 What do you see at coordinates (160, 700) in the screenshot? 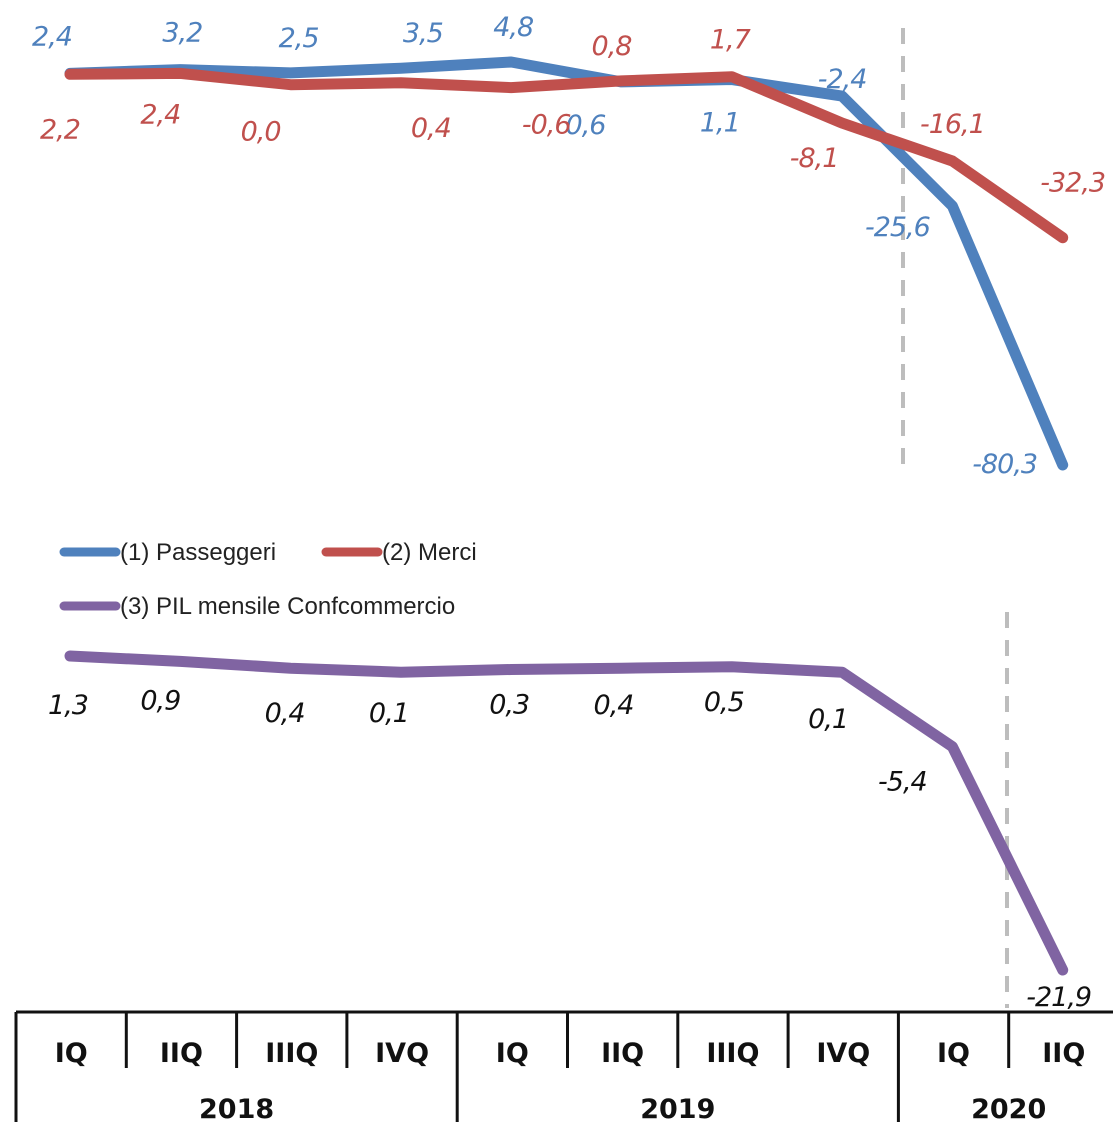
I see `pil-label-1: 0,9` at bounding box center [160, 700].